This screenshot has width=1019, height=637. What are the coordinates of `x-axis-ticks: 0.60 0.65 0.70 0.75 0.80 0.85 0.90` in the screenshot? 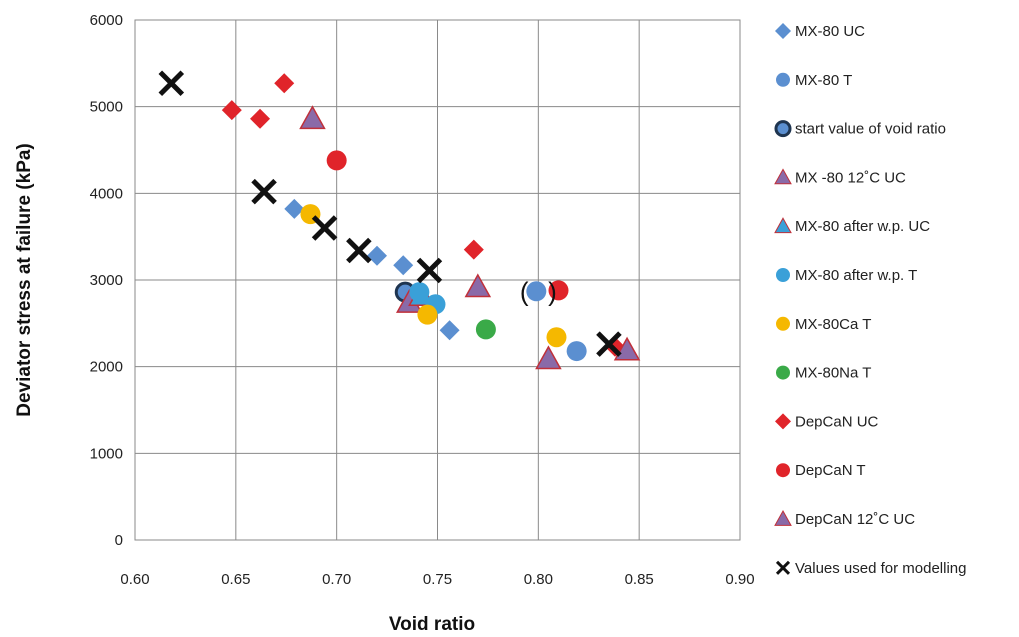 It's located at (437, 579).